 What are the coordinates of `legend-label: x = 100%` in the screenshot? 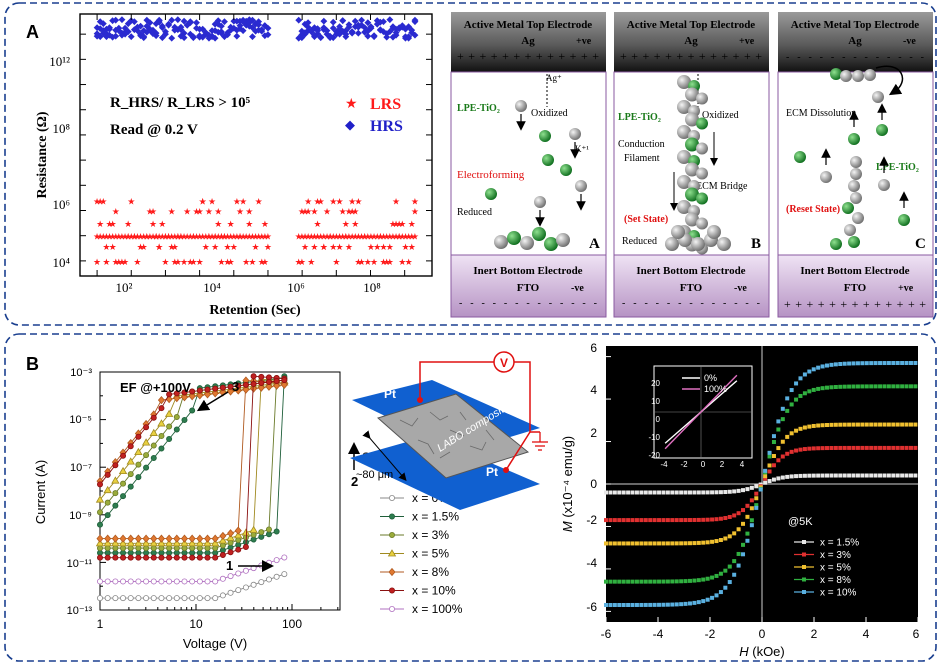 It's located at (437, 609).